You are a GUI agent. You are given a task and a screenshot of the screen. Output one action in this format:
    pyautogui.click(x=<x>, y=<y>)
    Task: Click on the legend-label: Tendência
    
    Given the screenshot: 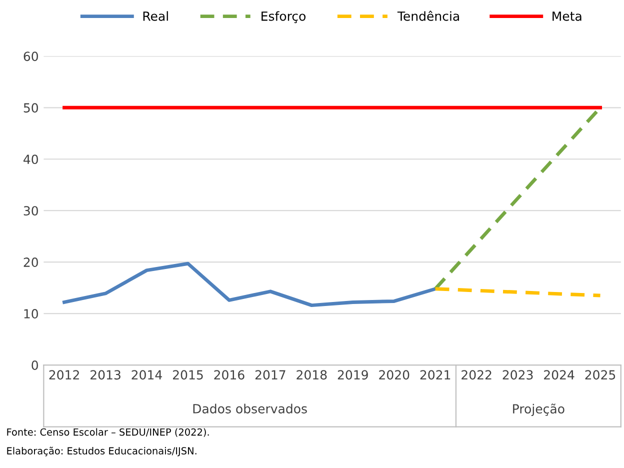 What is the action you would take?
    pyautogui.click(x=428, y=15)
    